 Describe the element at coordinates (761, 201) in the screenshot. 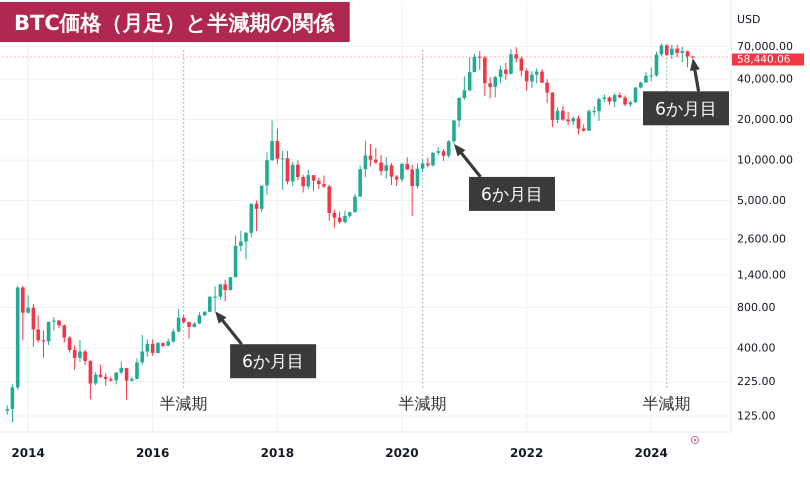

I see `y-tick-label: 5,000.00` at that location.